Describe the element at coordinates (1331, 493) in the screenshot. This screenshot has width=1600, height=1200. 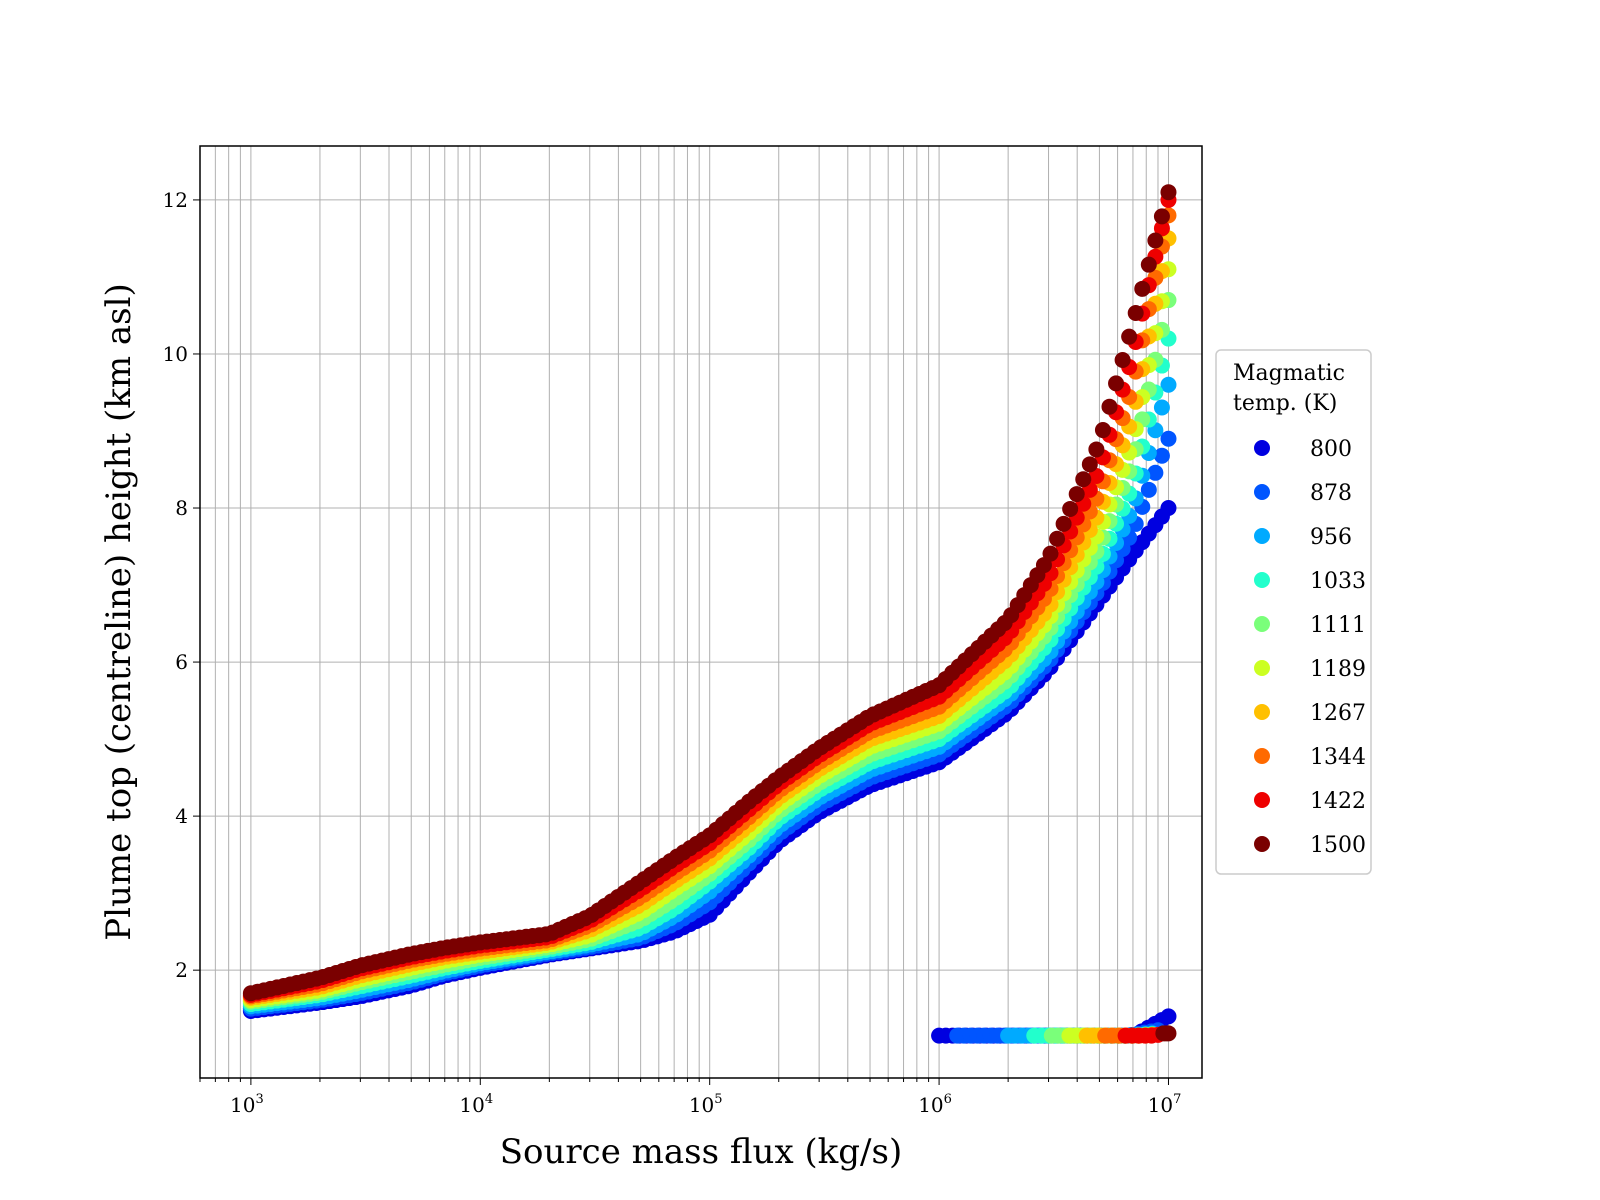
I see `legend-label: 878` at that location.